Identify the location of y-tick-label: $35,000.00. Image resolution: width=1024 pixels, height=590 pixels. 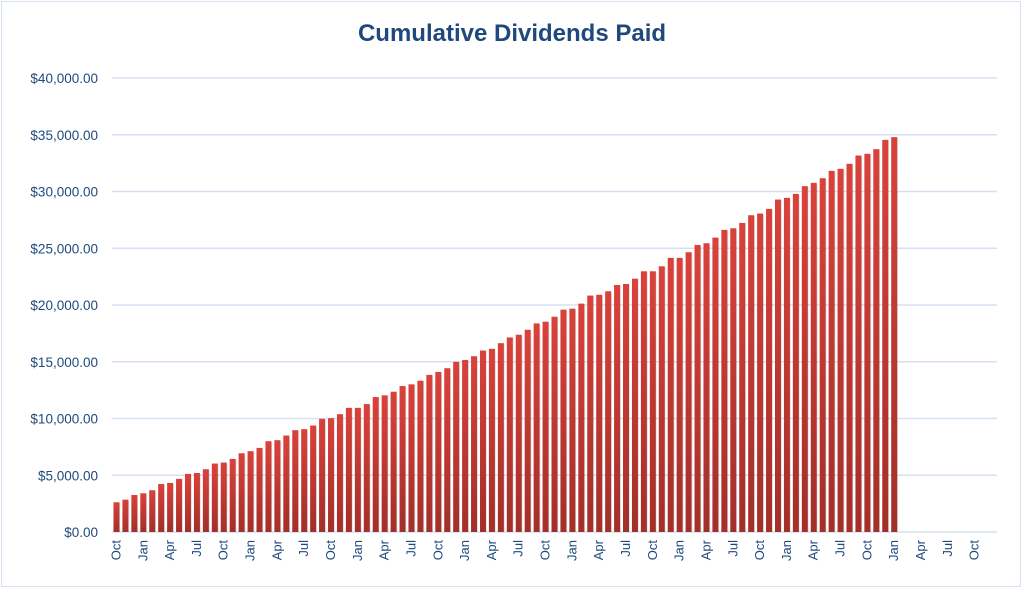
(64, 135).